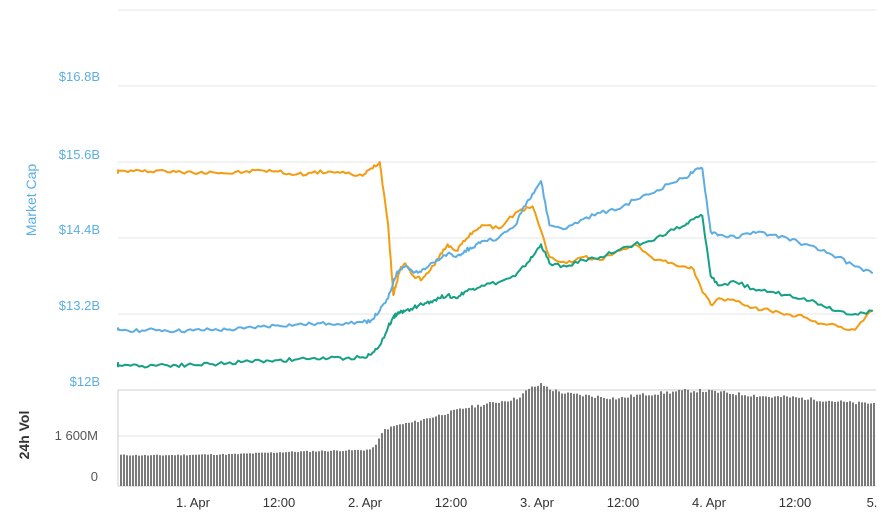 The image size is (895, 526). I want to click on x-tick-label: 5., so click(872, 502).